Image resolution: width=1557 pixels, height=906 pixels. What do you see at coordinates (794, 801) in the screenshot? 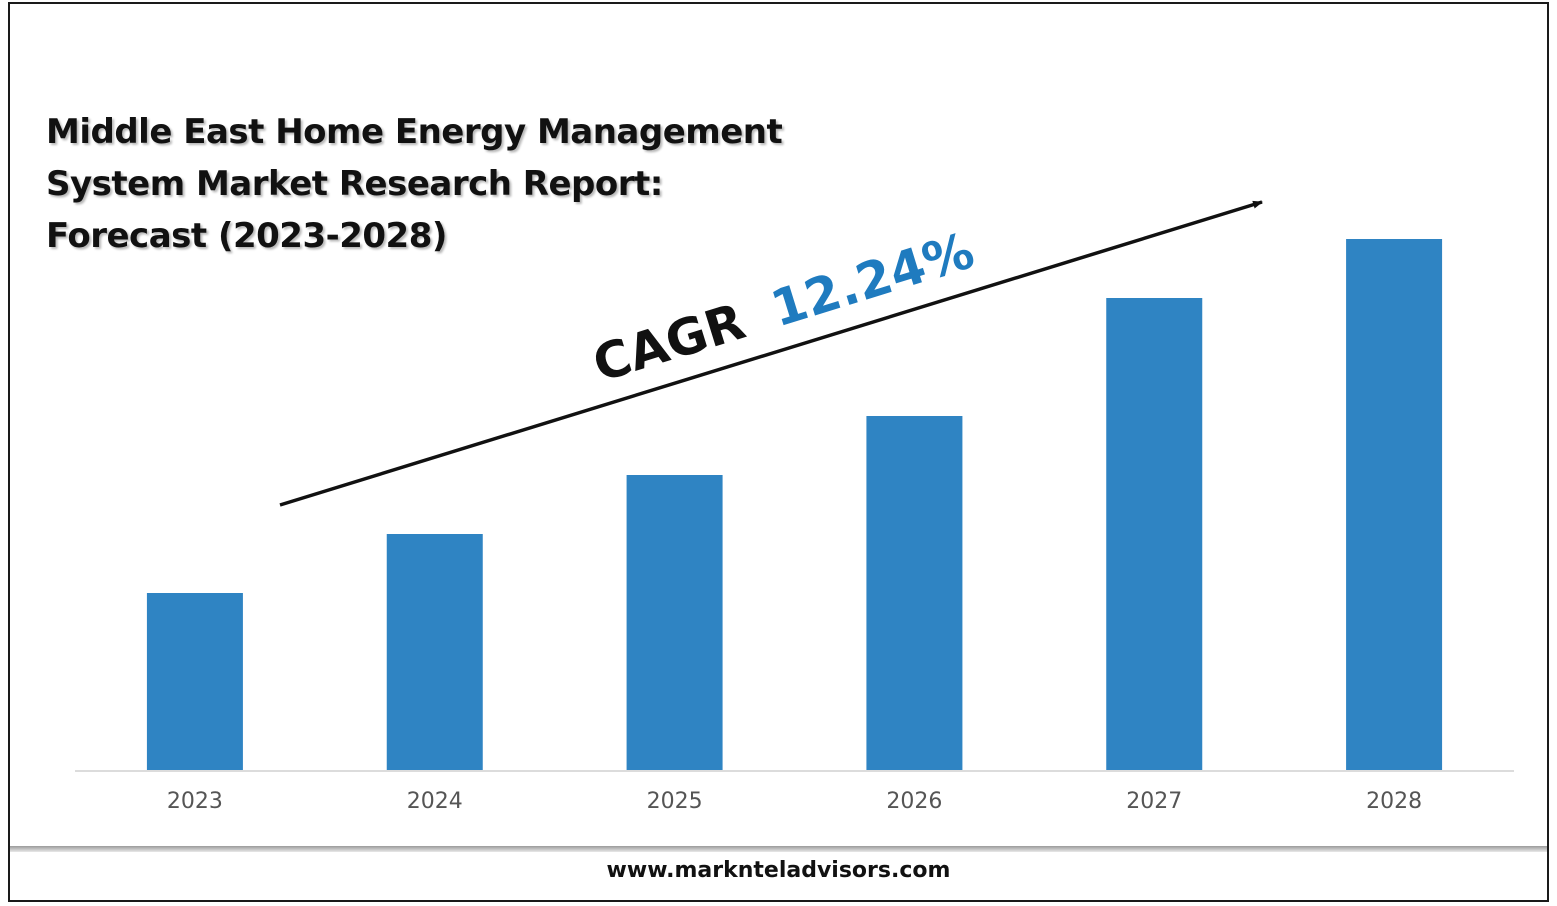
I see `x-axis-ticks: 2023 2024 2025 2026 2027 2028` at bounding box center [794, 801].